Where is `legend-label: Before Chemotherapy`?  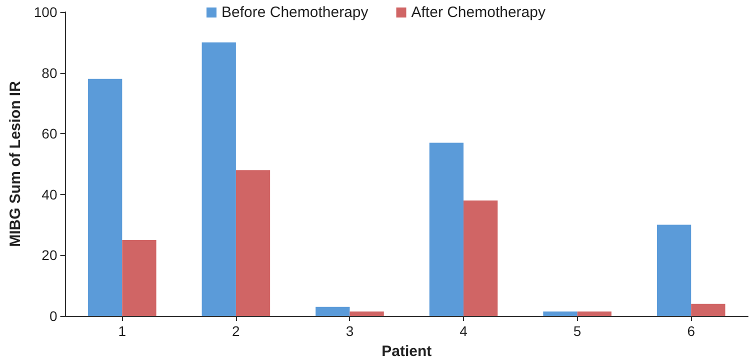
legend-label: Before Chemotherapy is located at coordinates (295, 12).